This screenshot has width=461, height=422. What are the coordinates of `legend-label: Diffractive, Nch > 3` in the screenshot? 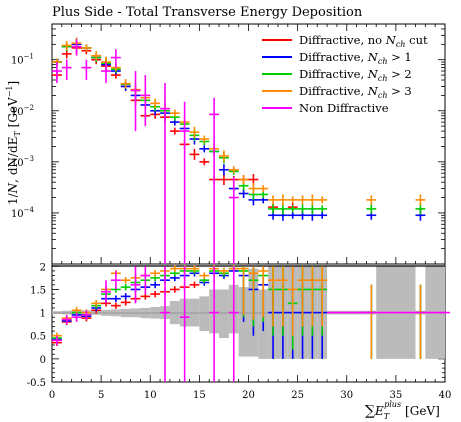 It's located at (355, 92).